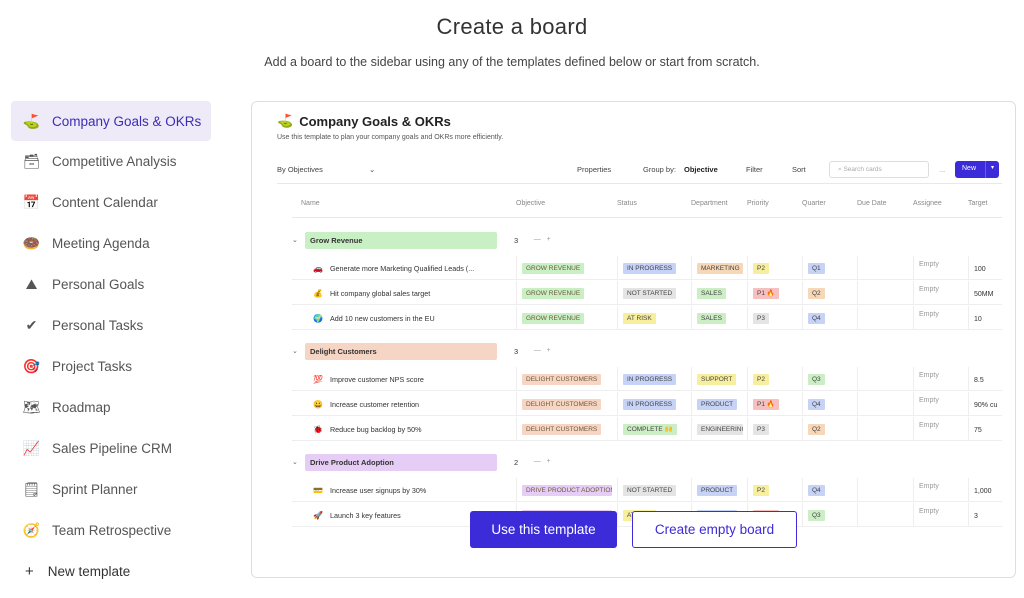 The width and height of the screenshot is (1024, 598). I want to click on group-by-value: Objective, so click(701, 169).